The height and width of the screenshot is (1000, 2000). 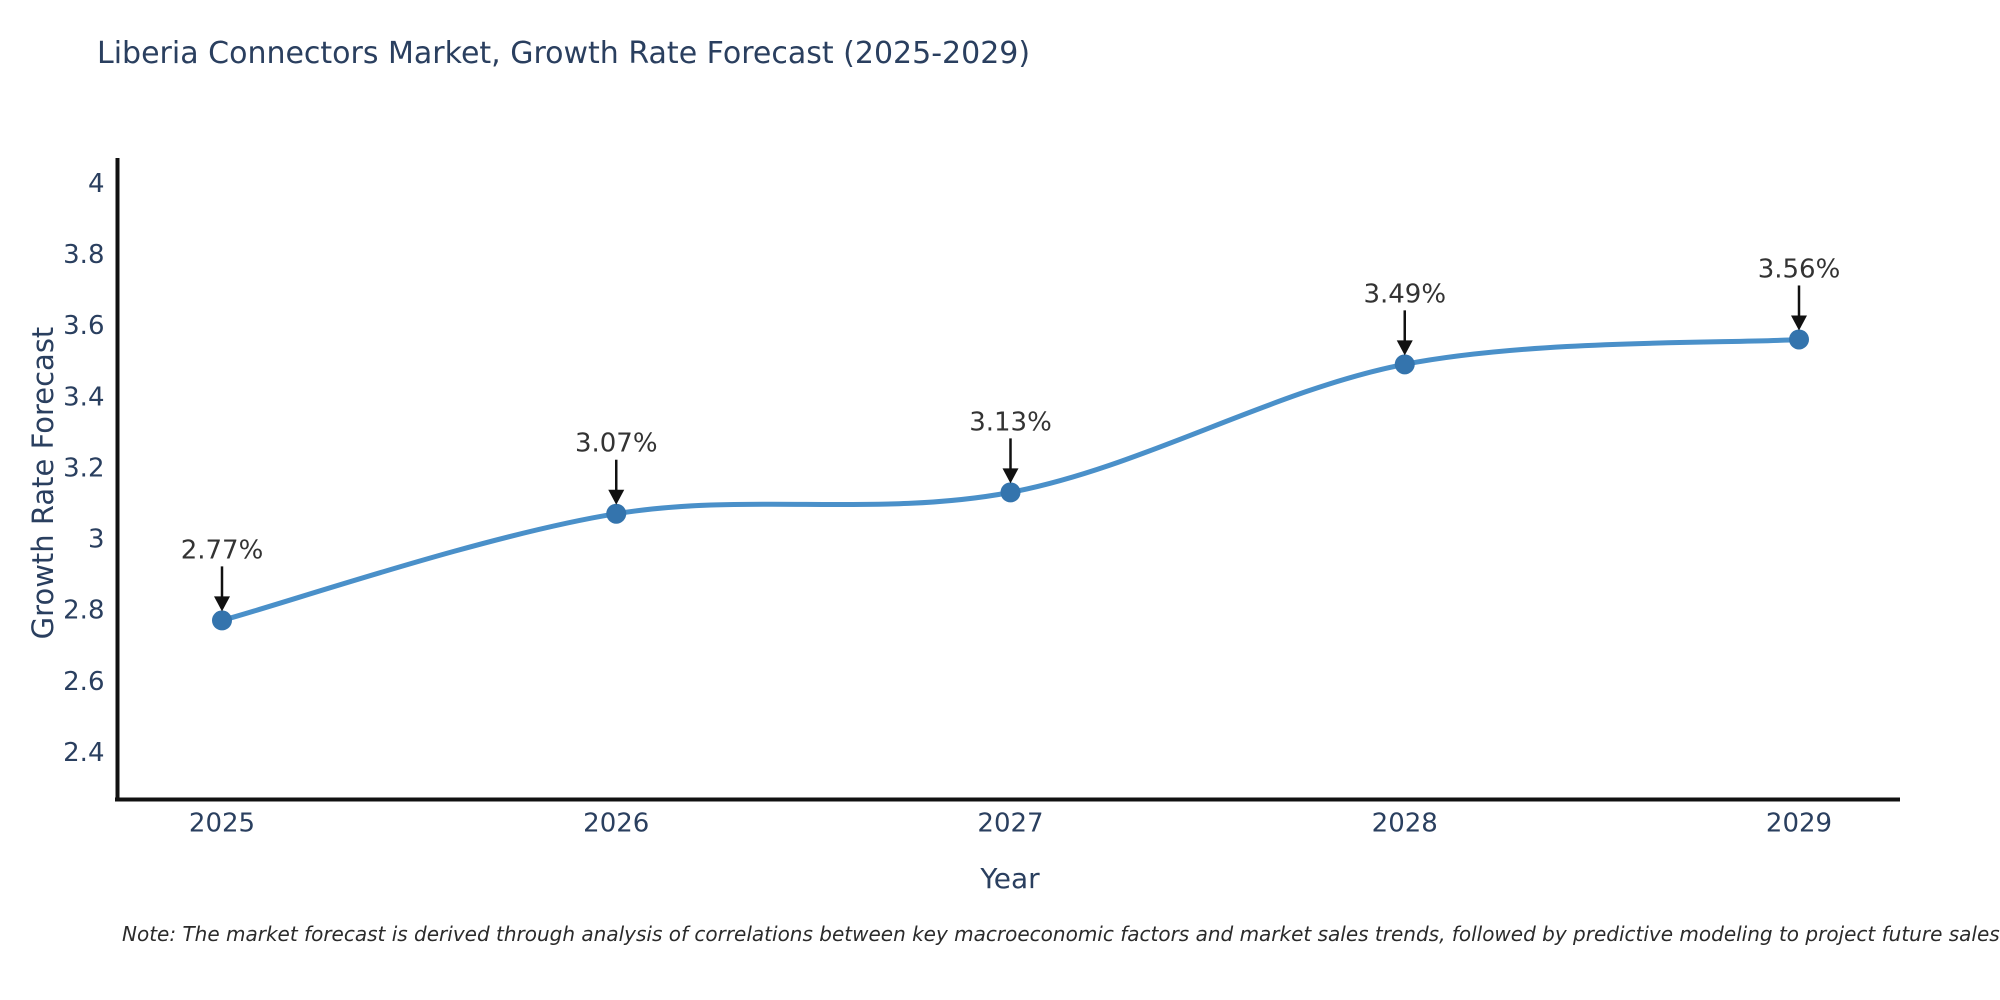 I want to click on y-tick-label: 3.6, so click(x=83, y=326).